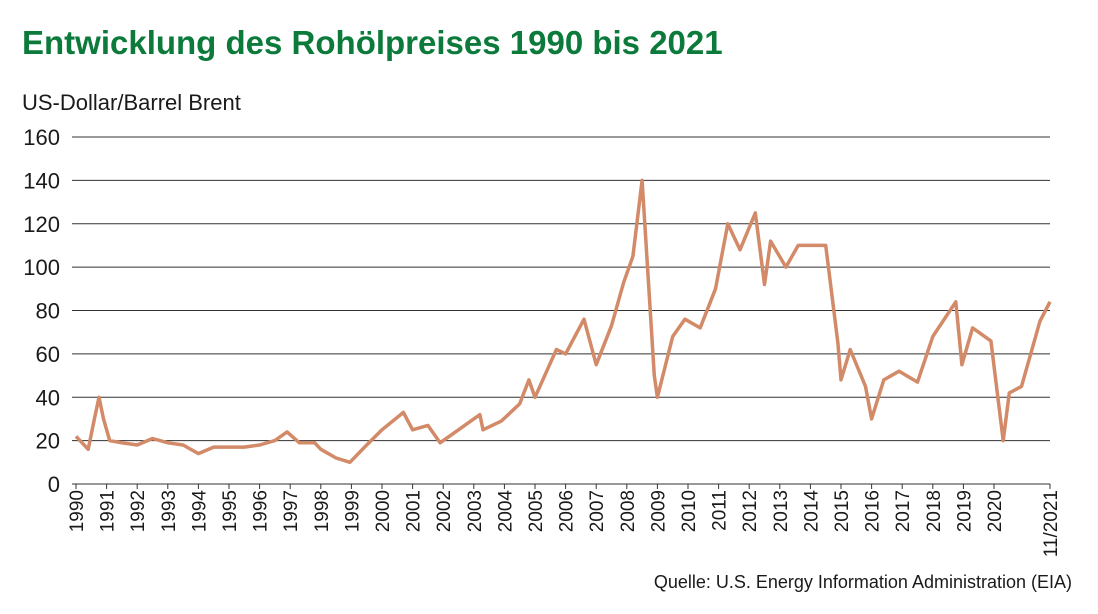  Describe the element at coordinates (41, 137) in the screenshot. I see `y-tick-label: 160` at that location.